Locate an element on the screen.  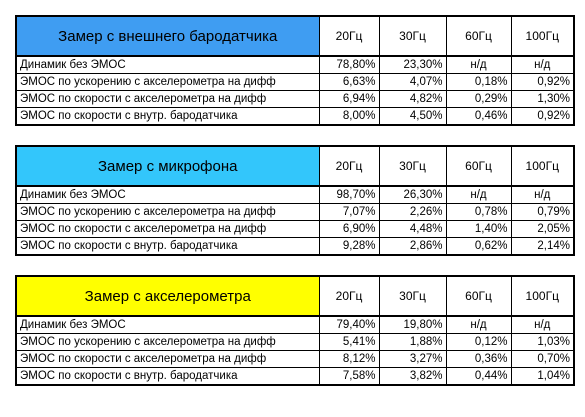
table-title: Замер с микрофона is located at coordinates (167, 166).